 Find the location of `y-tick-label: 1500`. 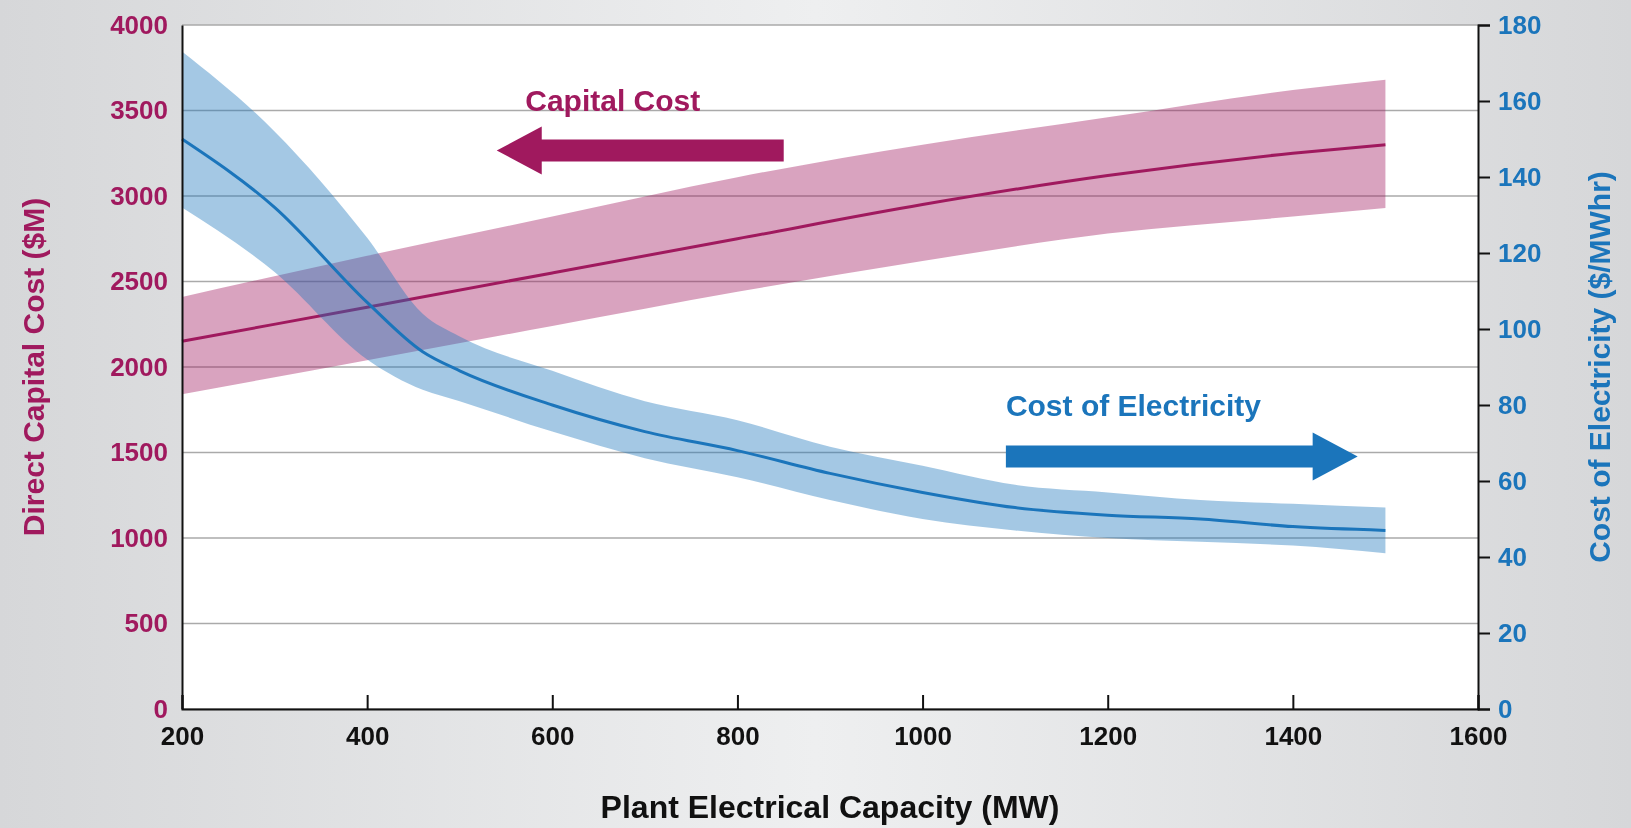

y-tick-label: 1500 is located at coordinates (139, 452).